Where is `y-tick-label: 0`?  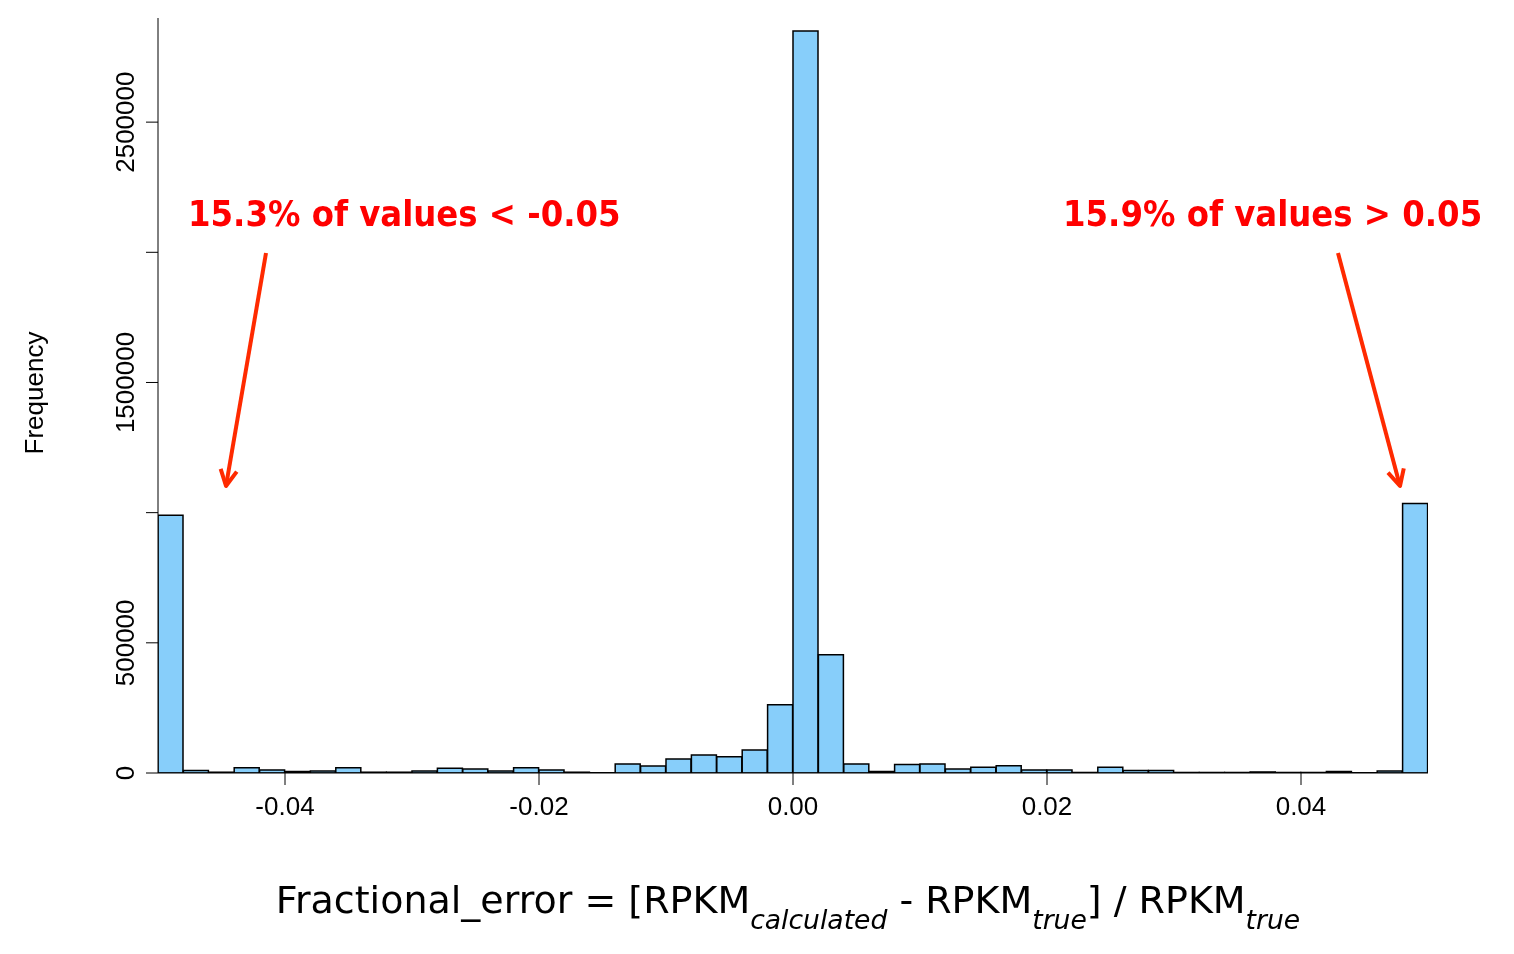 y-tick-label: 0 is located at coordinates (125, 773).